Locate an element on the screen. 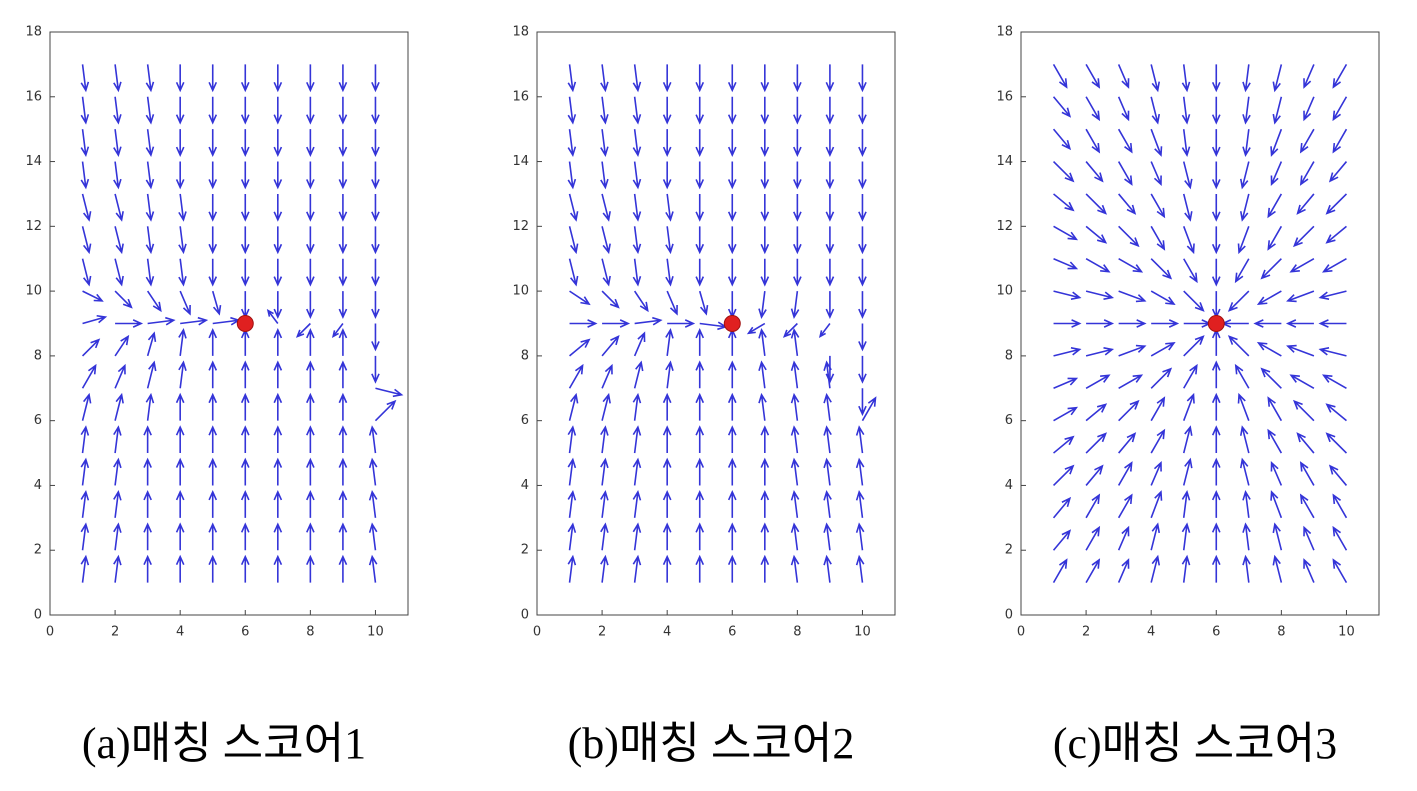 This screenshot has width=1417, height=791. x-tick-label: 0 is located at coordinates (1021, 632).